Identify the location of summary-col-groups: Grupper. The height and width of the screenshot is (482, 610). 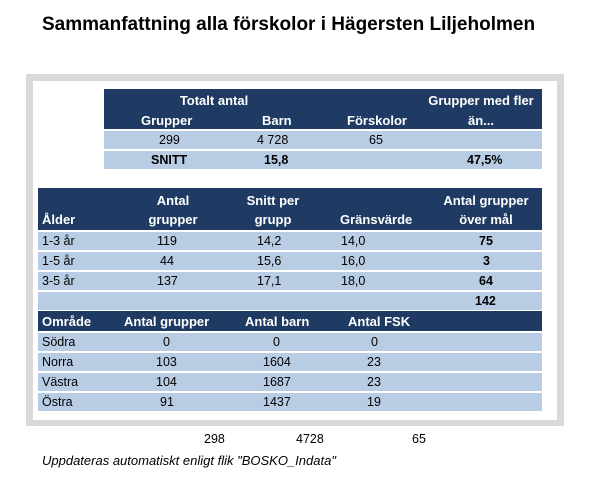
(167, 120).